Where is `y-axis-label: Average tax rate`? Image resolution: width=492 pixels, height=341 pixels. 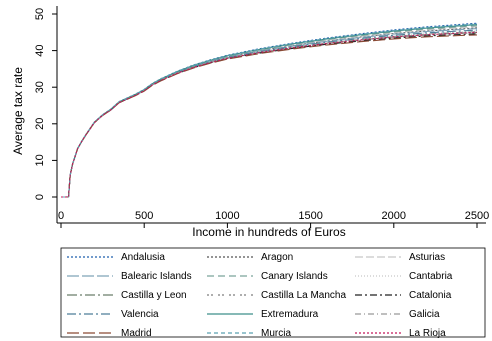
y-axis-label: Average tax rate is located at coordinates (18, 111).